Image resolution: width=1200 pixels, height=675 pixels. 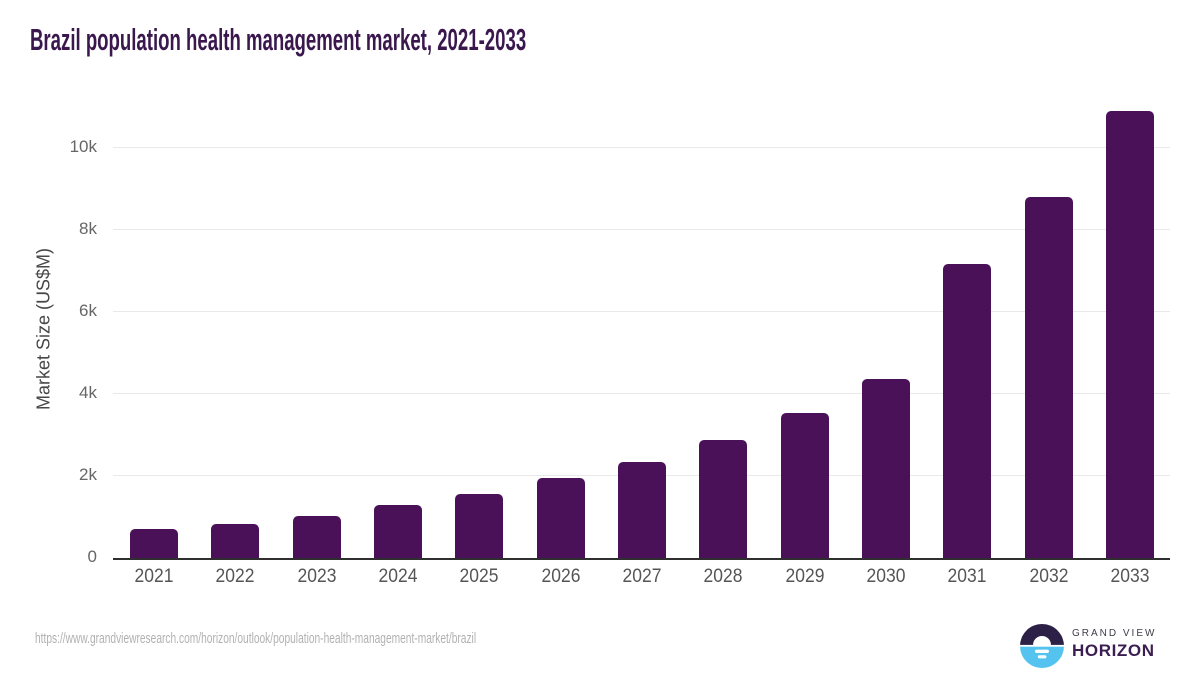 I want to click on y-tick-10k: 10k, so click(x=83, y=147).